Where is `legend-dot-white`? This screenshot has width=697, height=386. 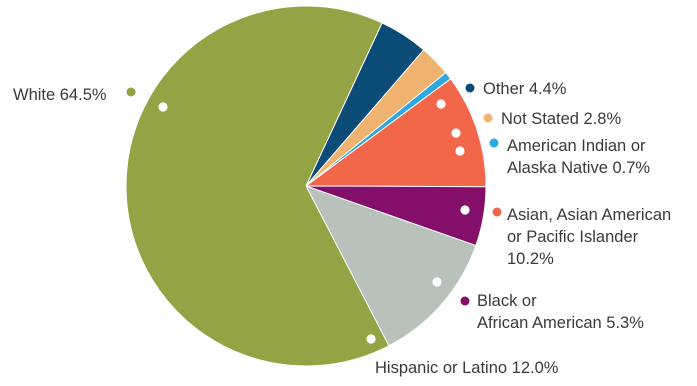 legend-dot-white is located at coordinates (131, 92).